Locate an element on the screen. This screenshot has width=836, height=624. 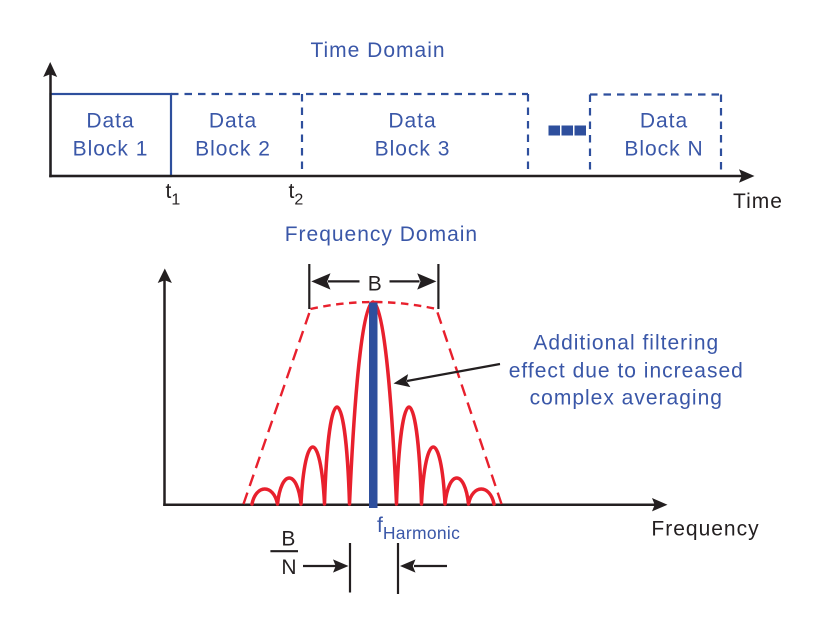
svg-text: N is located at coordinates (288, 567).